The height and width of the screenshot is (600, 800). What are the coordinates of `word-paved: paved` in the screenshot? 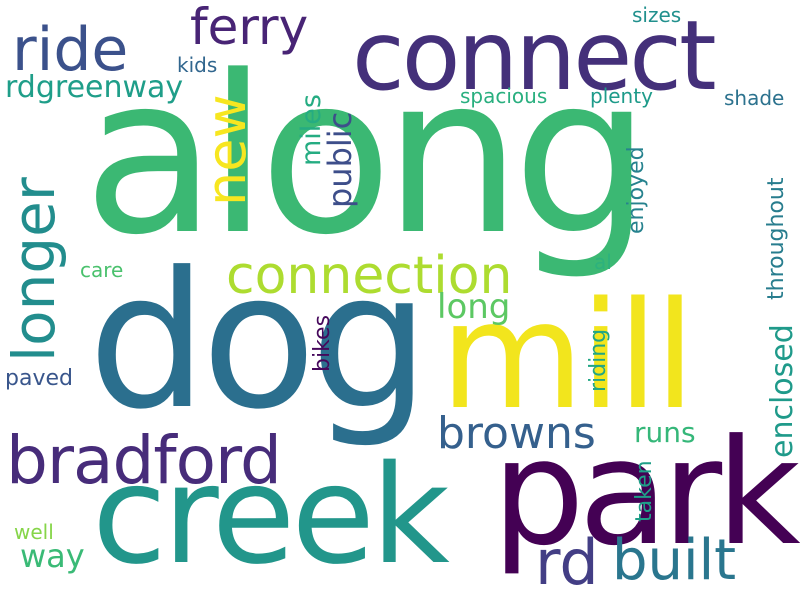 It's located at (39, 378).